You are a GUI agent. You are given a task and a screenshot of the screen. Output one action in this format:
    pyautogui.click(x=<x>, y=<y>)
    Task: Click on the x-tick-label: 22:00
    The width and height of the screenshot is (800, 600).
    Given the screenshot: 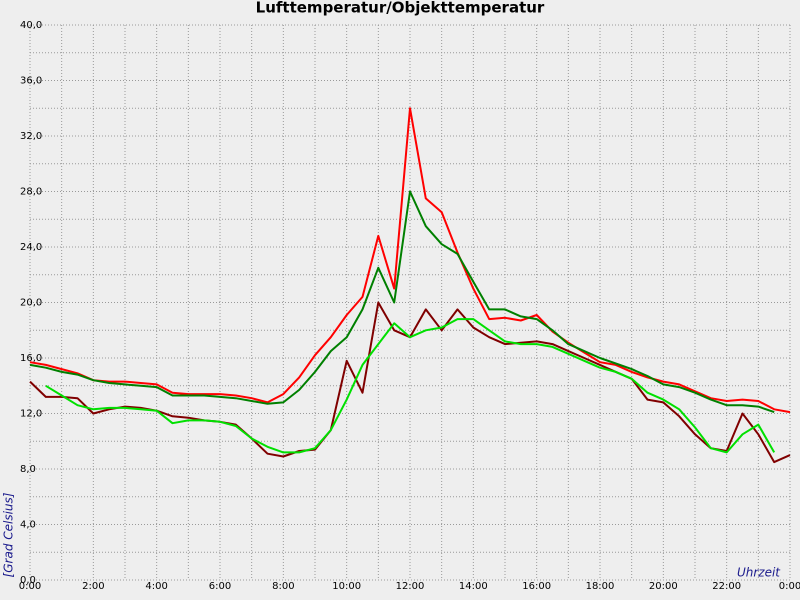 What is the action you would take?
    pyautogui.click(x=726, y=586)
    